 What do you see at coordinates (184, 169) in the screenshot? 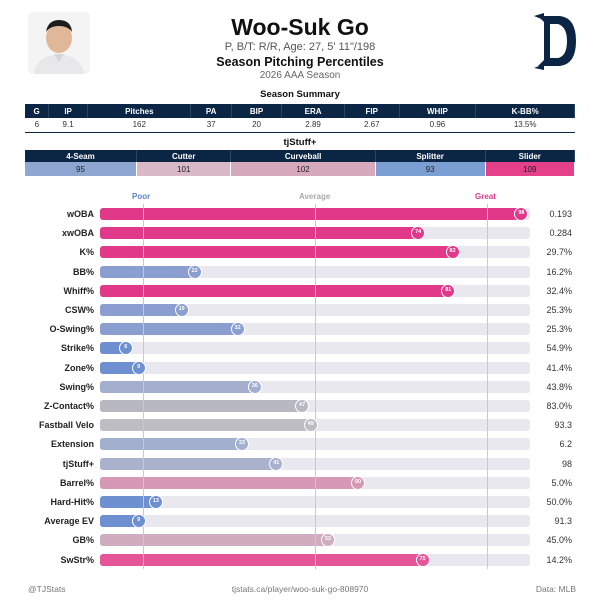
I see `pitch-value-cell: 101` at bounding box center [184, 169].